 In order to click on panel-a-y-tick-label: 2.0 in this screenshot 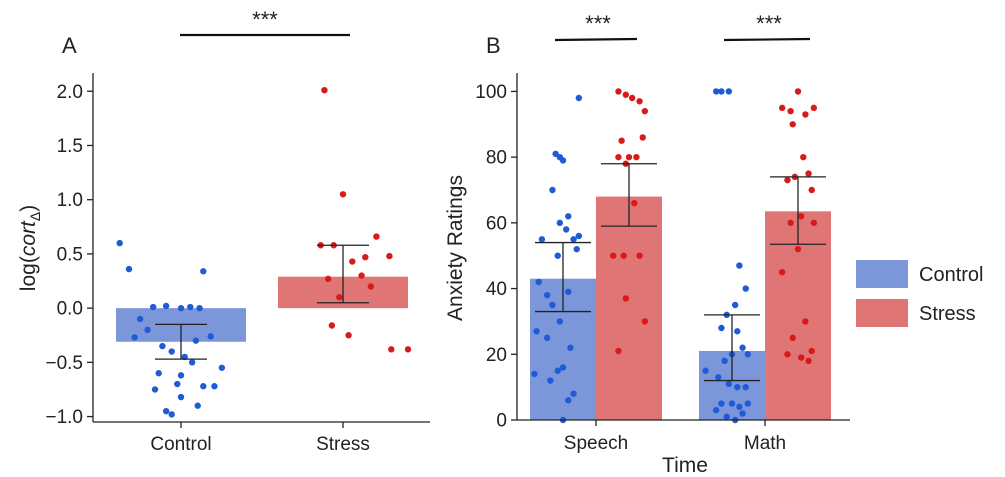, I will do `click(70, 92)`.